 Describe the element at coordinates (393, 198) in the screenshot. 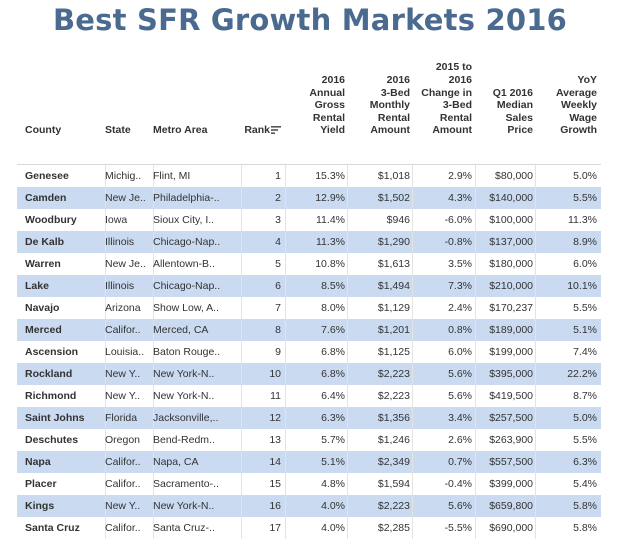

I see `rental-amount-cell: $1,502` at that location.